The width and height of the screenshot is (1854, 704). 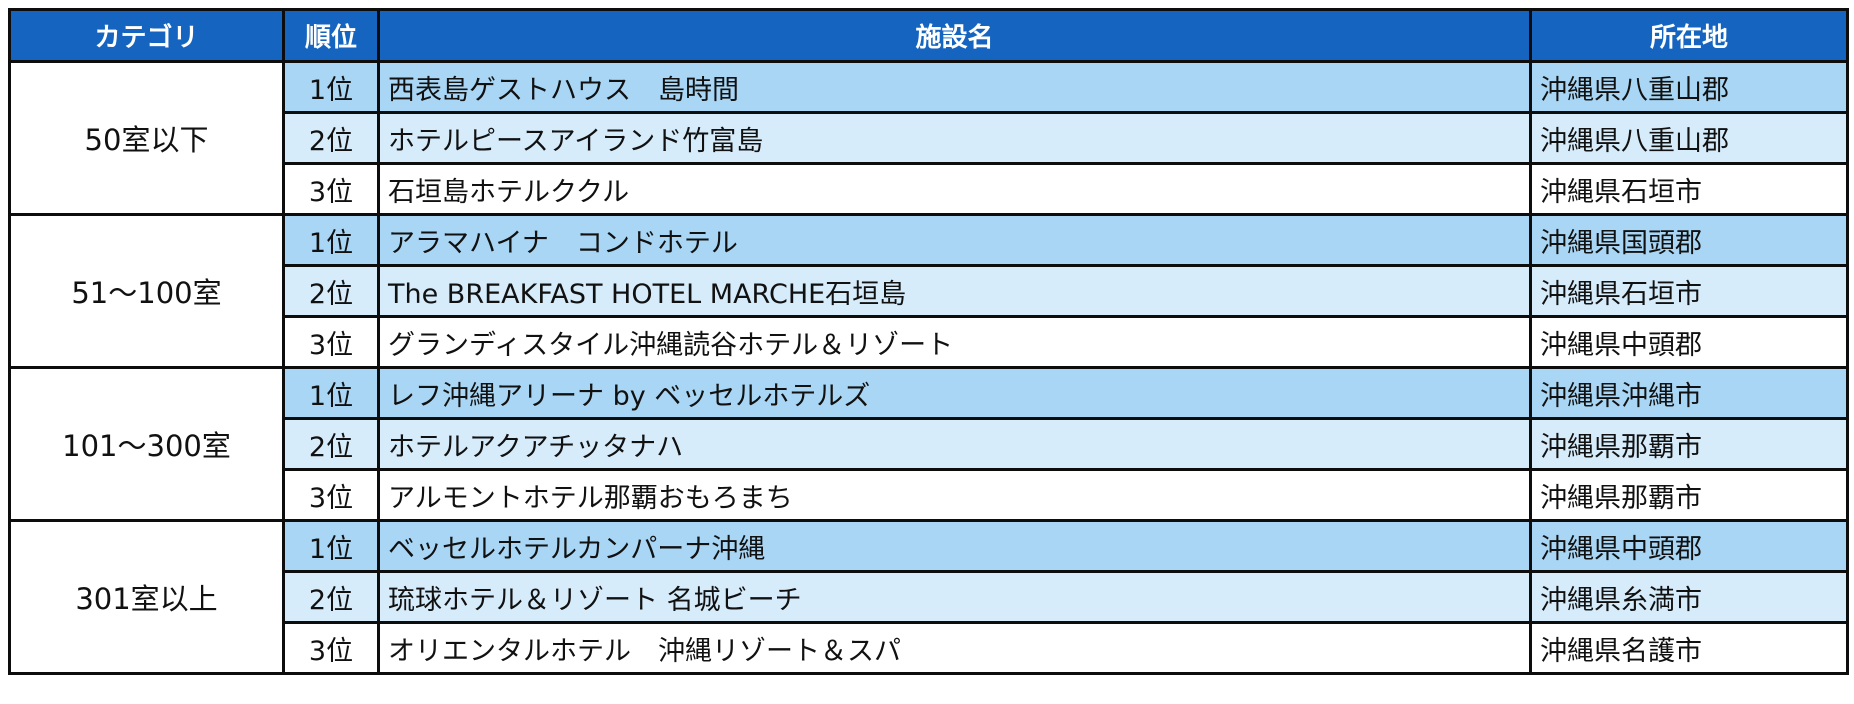 What do you see at coordinates (954, 189) in the screenshot?
I see `facility-cell: 石垣島ホテルククル` at bounding box center [954, 189].